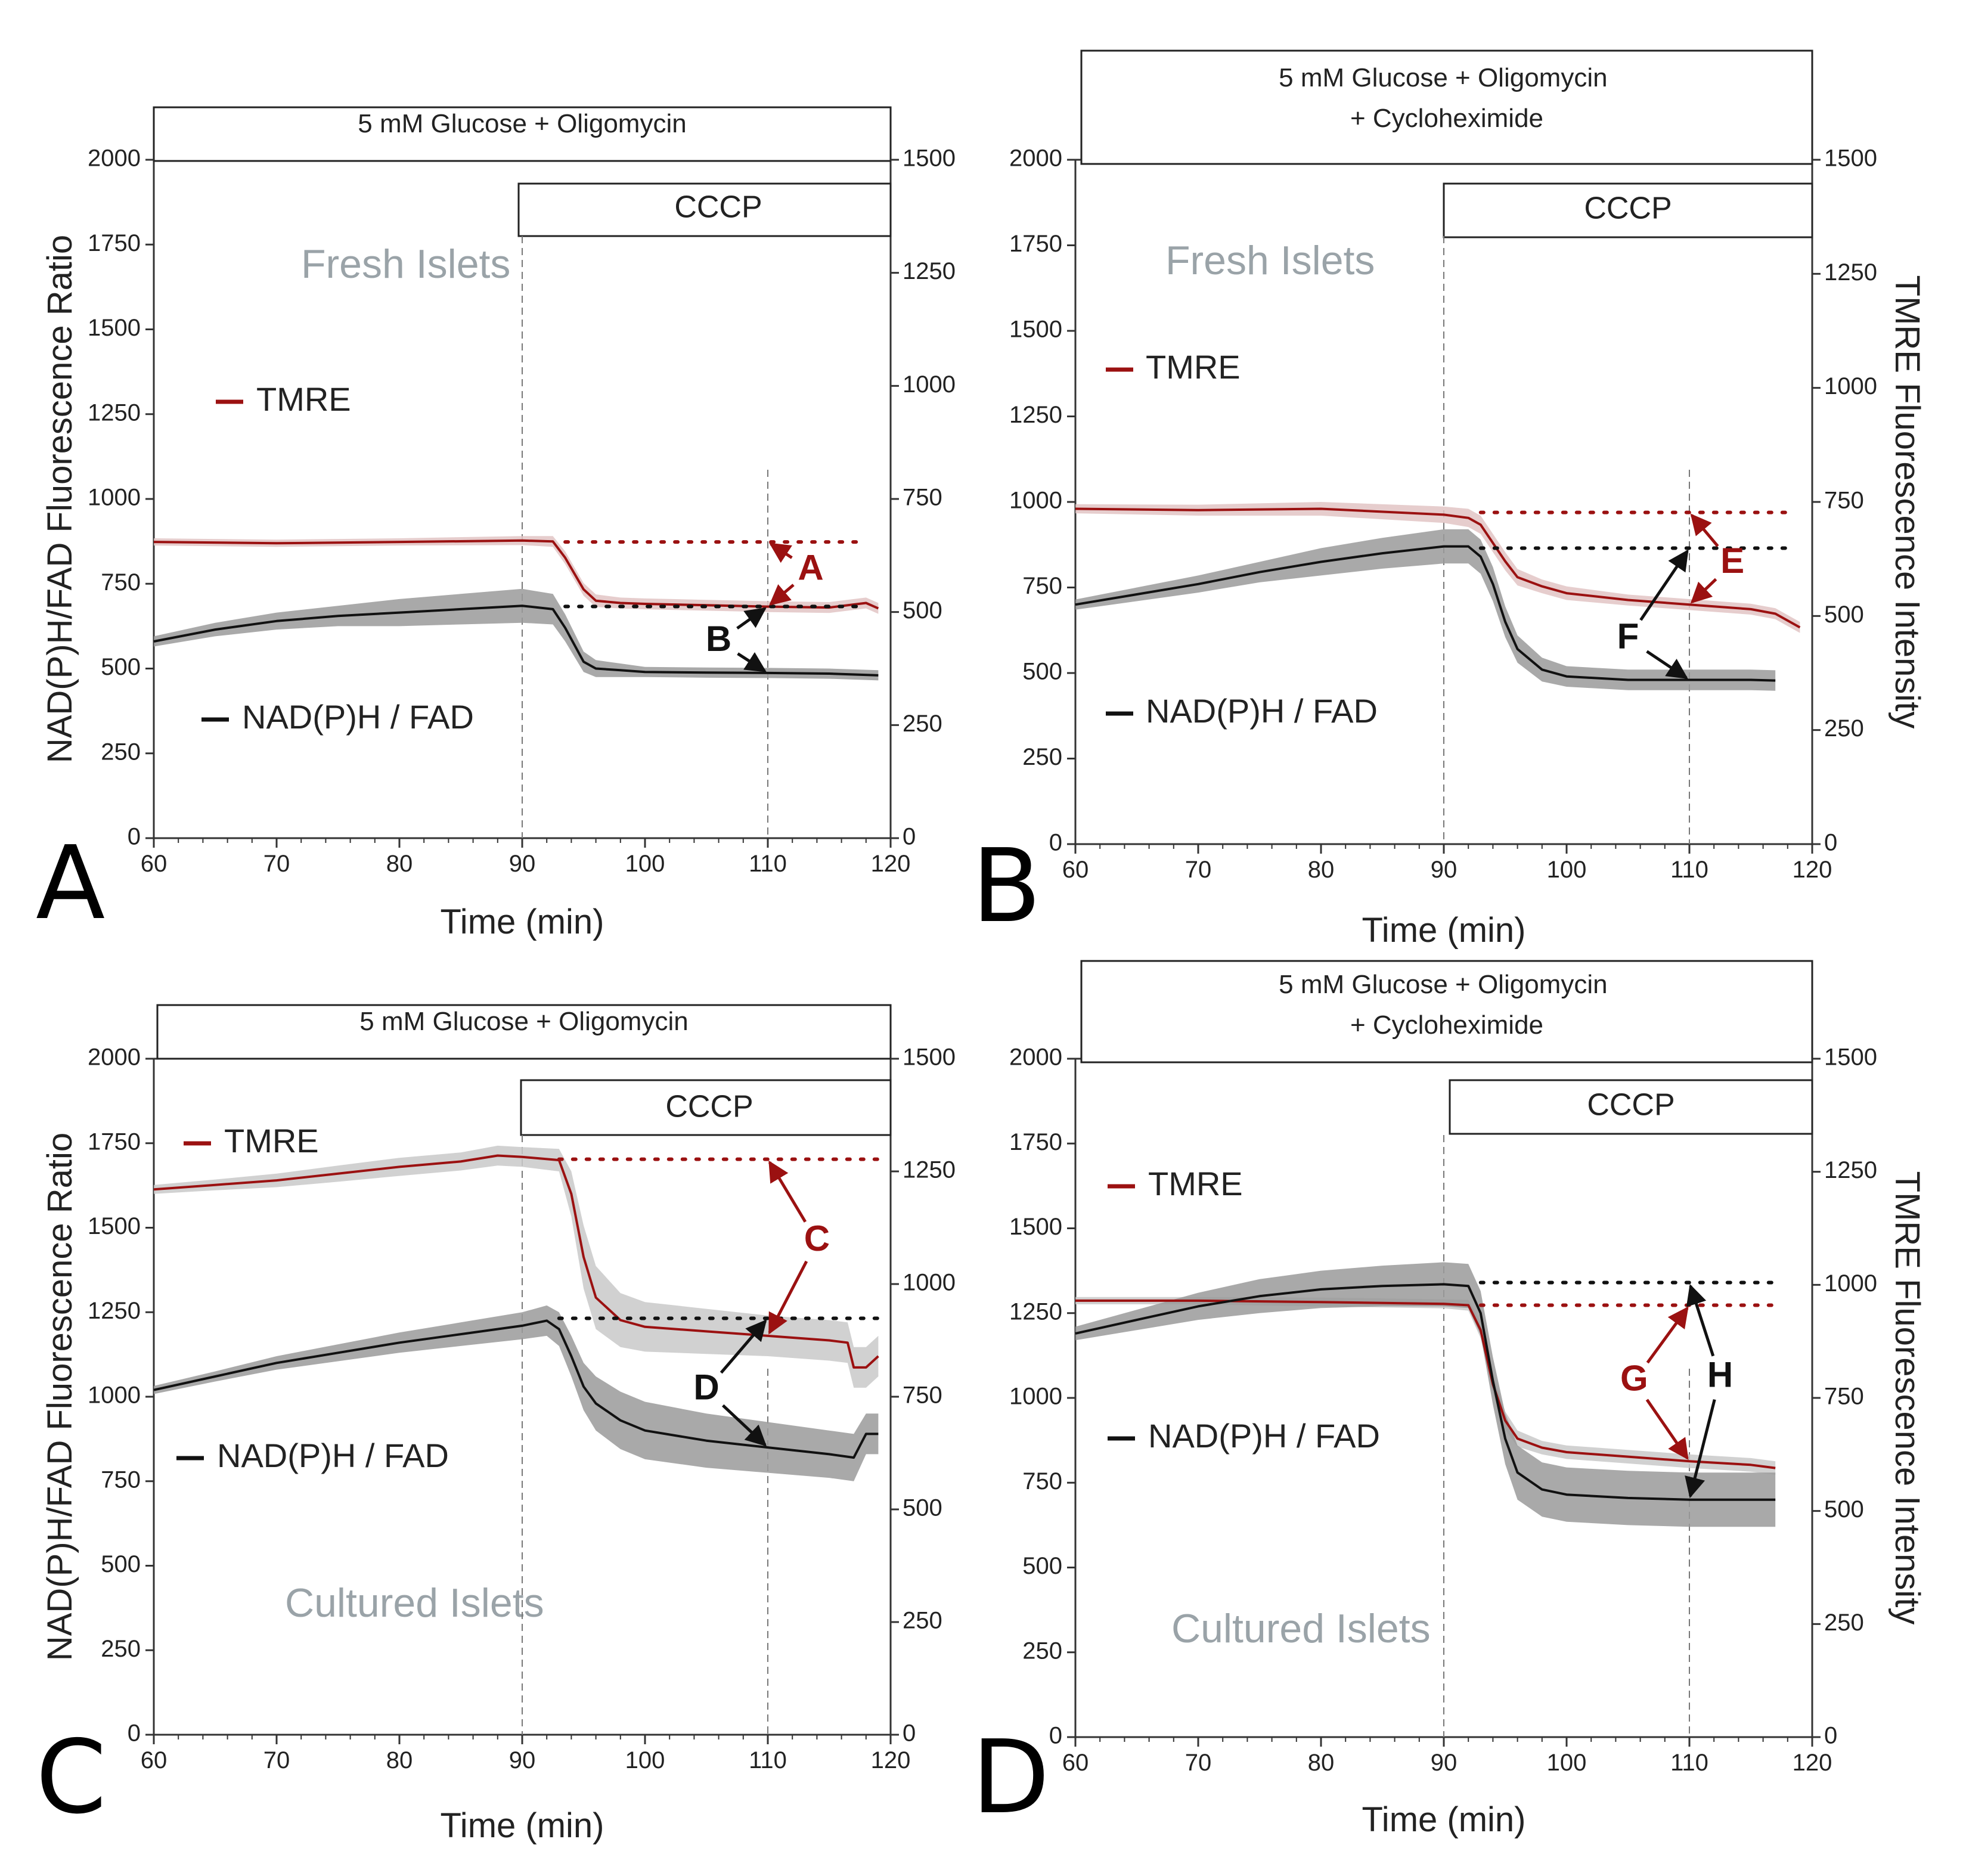 This screenshot has height=1876, width=1966. I want to click on annotation-e: E, so click(1732, 561).